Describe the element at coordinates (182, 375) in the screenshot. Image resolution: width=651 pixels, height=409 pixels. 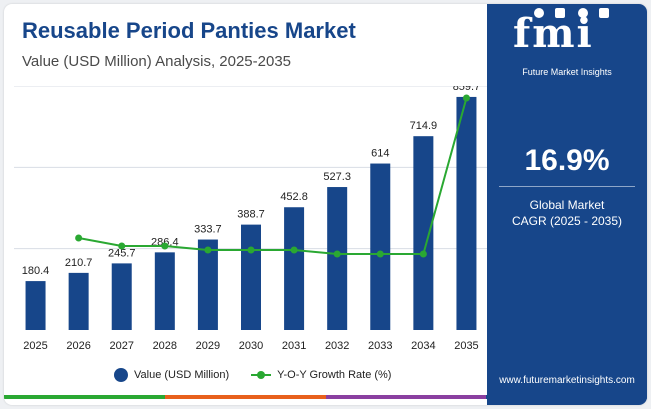
I see `legend-label-value: Value (USD Million)` at that location.